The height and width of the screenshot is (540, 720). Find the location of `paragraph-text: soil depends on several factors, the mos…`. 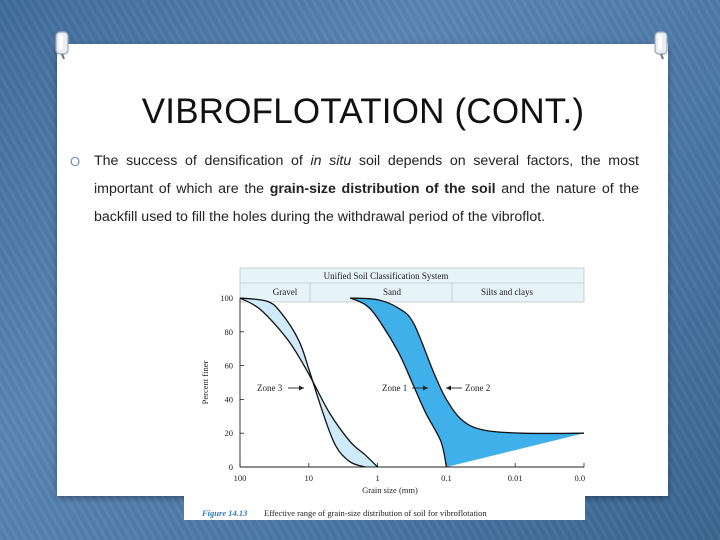

paragraph-text: soil depends on several factors, the mos… is located at coordinates (366, 175).